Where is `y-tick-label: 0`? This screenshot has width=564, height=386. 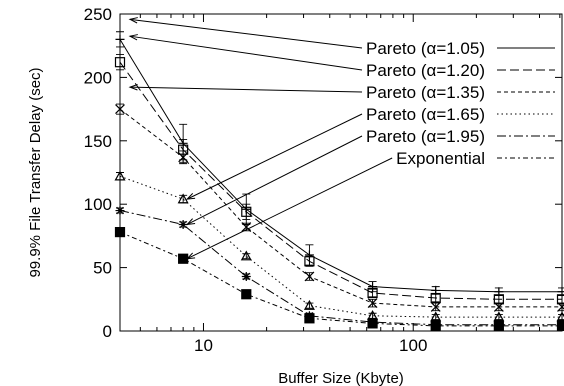 y-tick-label: 0 is located at coordinates (107, 331).